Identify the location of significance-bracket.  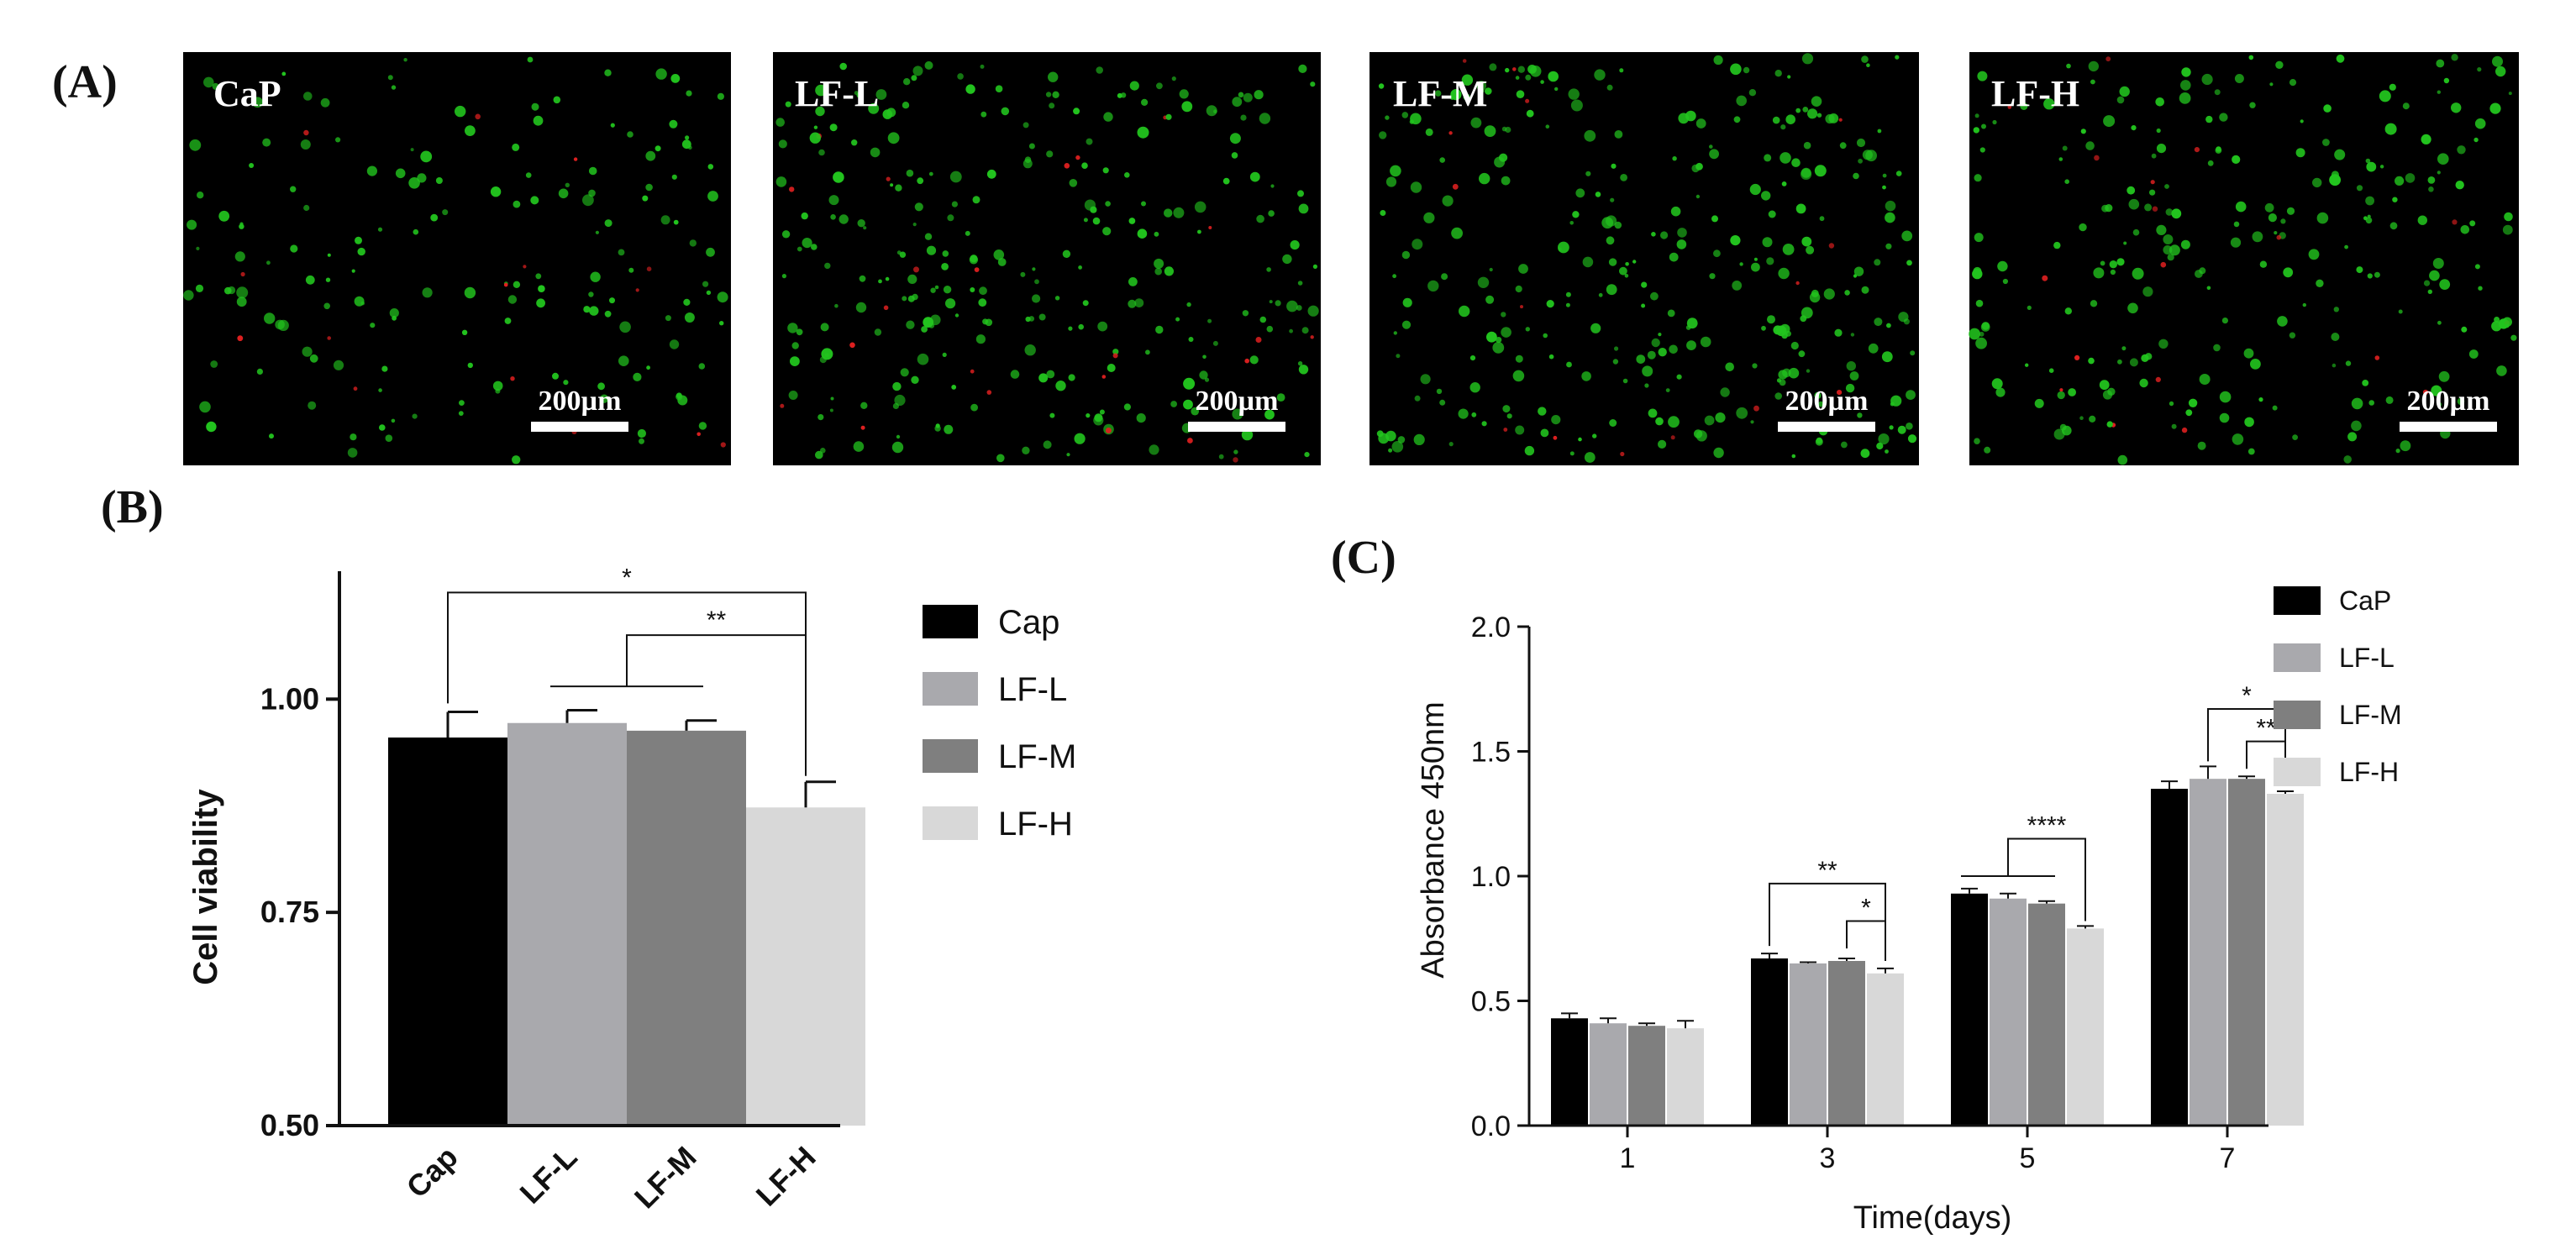
(1866, 940).